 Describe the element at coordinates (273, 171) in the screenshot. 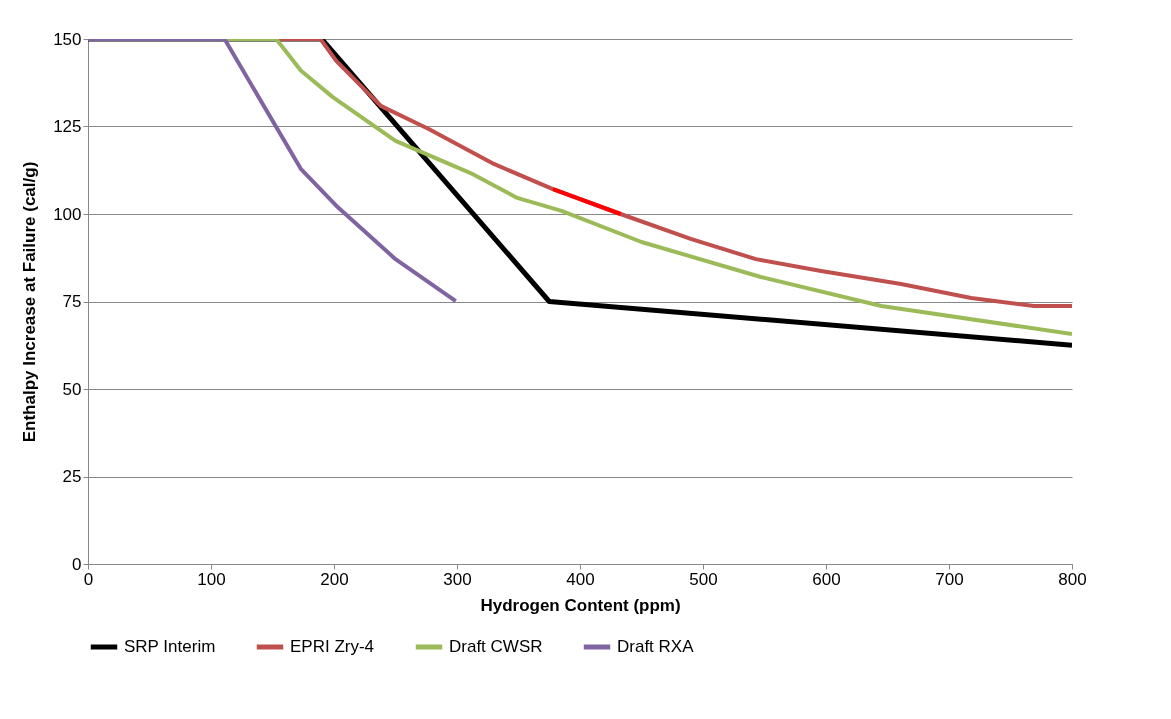

I see `line-series` at that location.